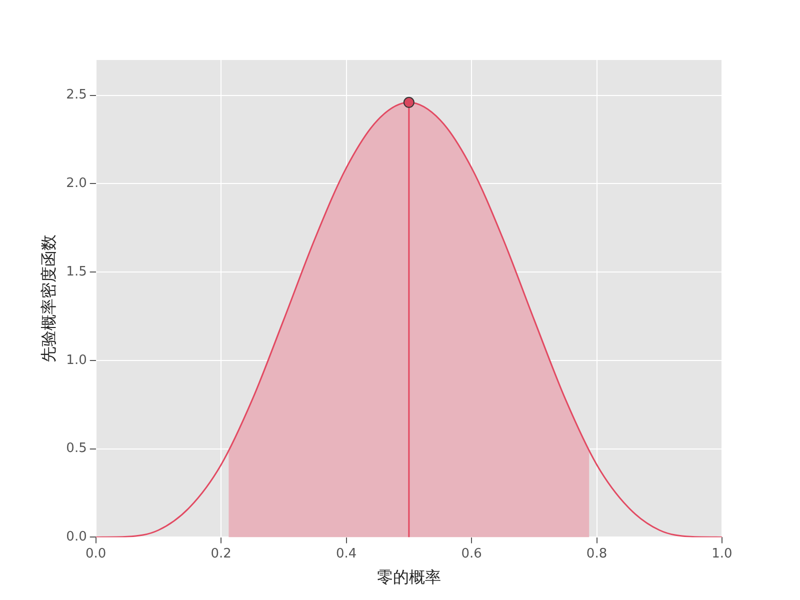  What do you see at coordinates (597, 554) in the screenshot?
I see `x-tick-label: 0.8` at bounding box center [597, 554].